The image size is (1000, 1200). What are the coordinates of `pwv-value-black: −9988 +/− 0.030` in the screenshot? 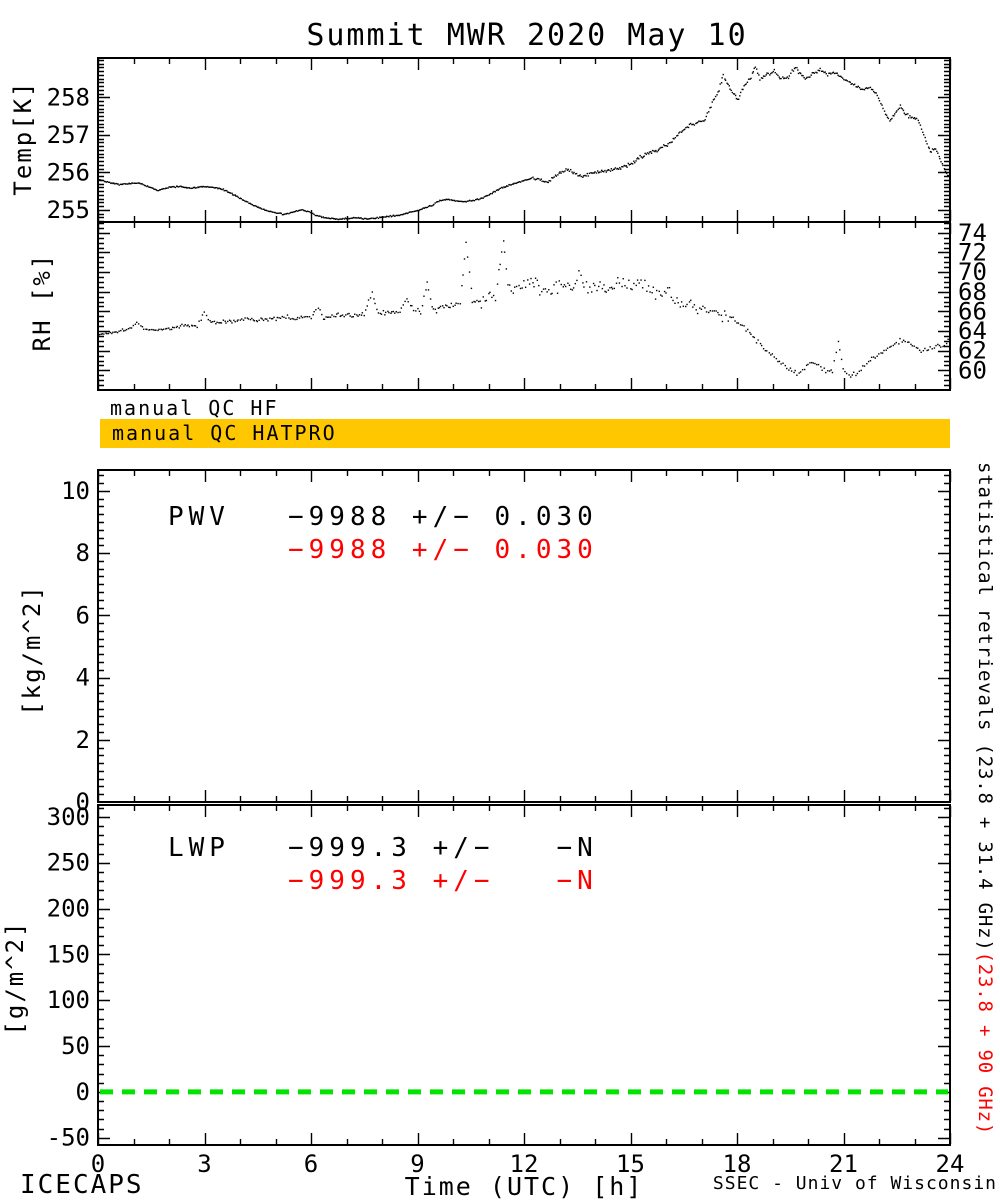 It's located at (443, 517).